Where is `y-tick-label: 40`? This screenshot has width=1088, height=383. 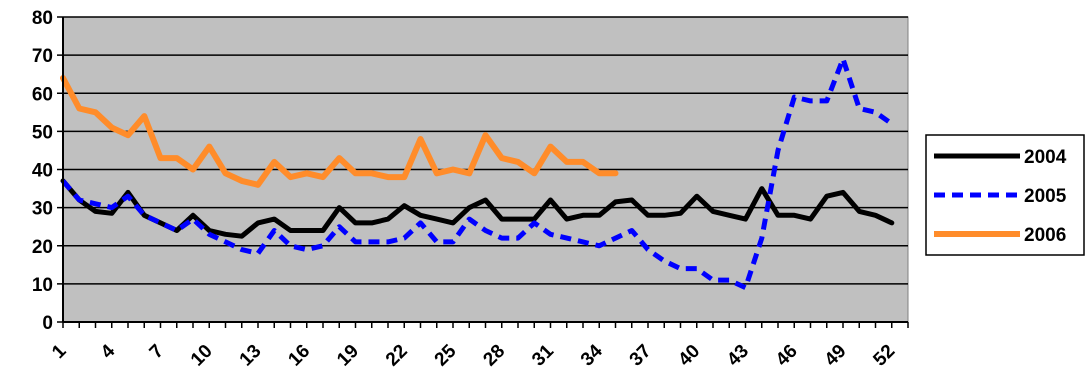 y-tick-label: 40 is located at coordinates (42, 171).